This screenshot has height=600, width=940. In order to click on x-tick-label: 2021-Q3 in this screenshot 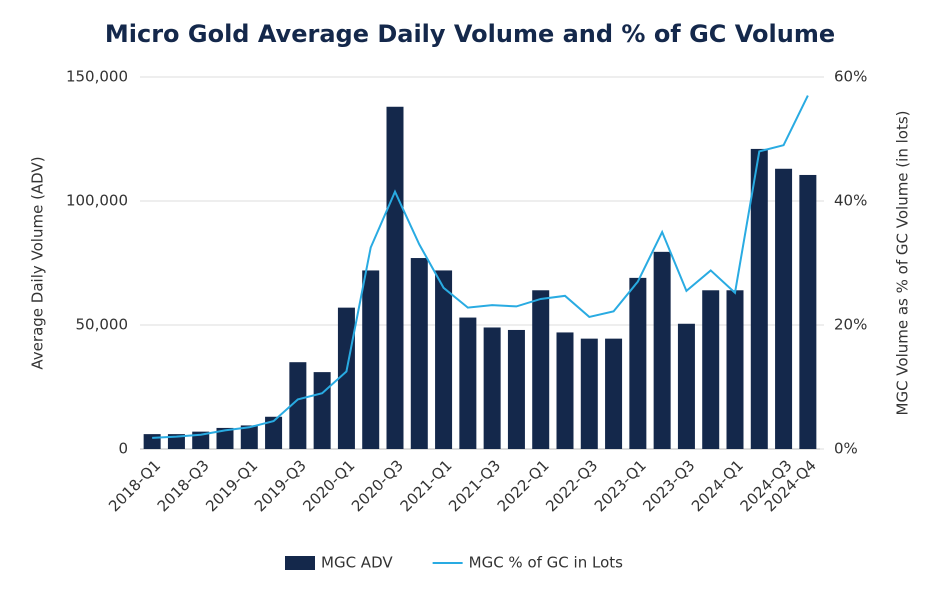, I will do `click(474, 485)`.